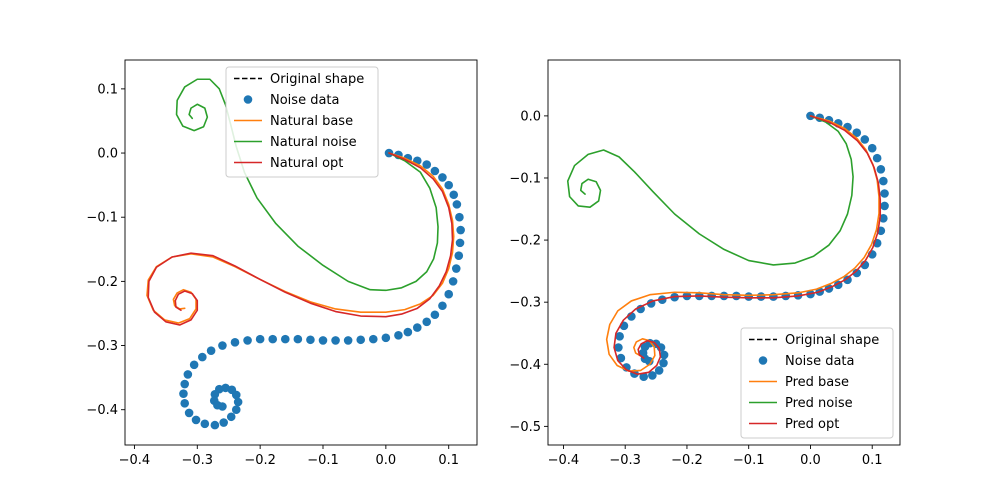 Image resolution: width=1000 pixels, height=500 pixels. I want to click on y-tick-label: −0.1, so click(102, 218).